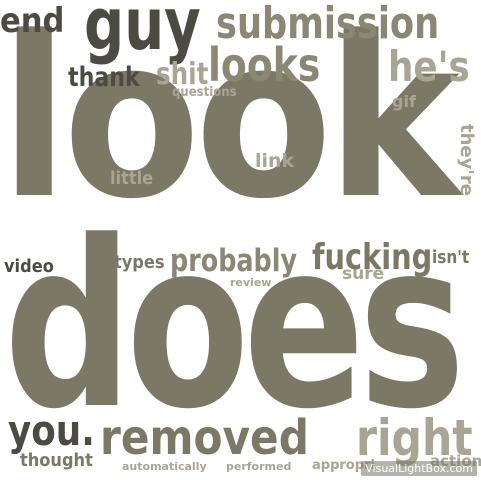 The image size is (481, 480). Describe the element at coordinates (182, 74) in the screenshot. I see `word-shit: shit` at that location.